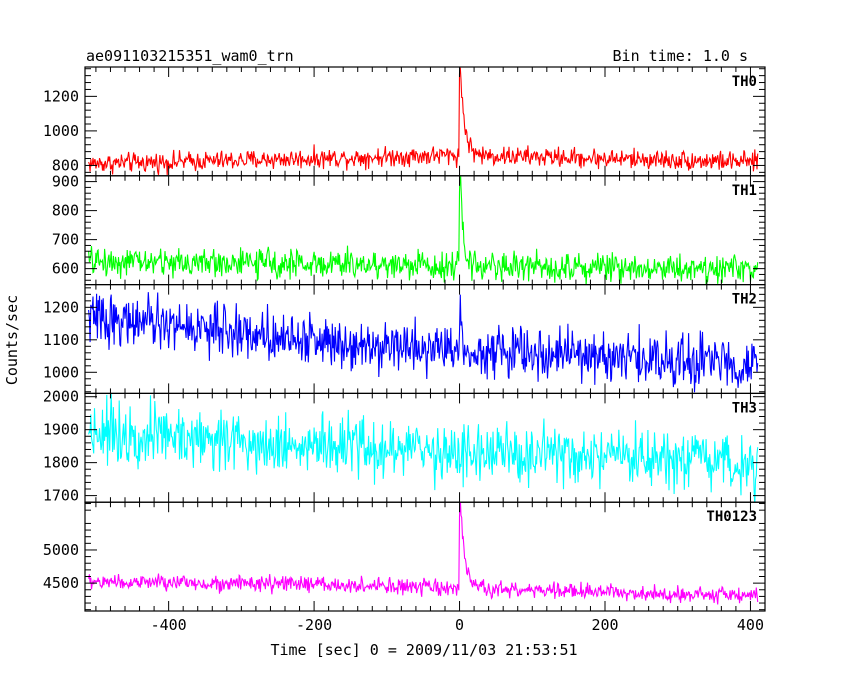 This screenshot has height=680, width=850. What do you see at coordinates (680, 56) in the screenshot?
I see `bin-time-label: Bin time: 1.0 s` at bounding box center [680, 56].